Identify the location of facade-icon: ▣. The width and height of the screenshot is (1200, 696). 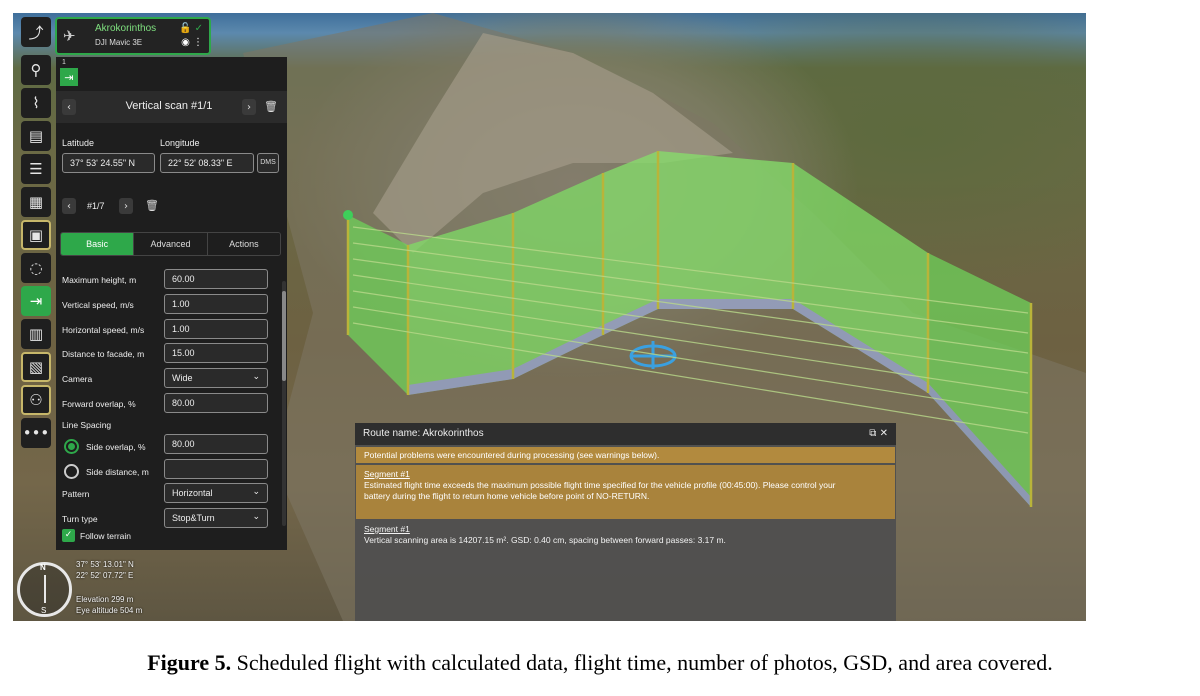
(36, 235).